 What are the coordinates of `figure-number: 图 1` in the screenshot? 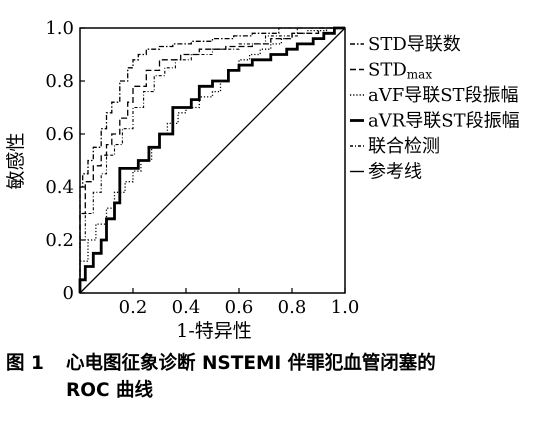 It's located at (25, 363).